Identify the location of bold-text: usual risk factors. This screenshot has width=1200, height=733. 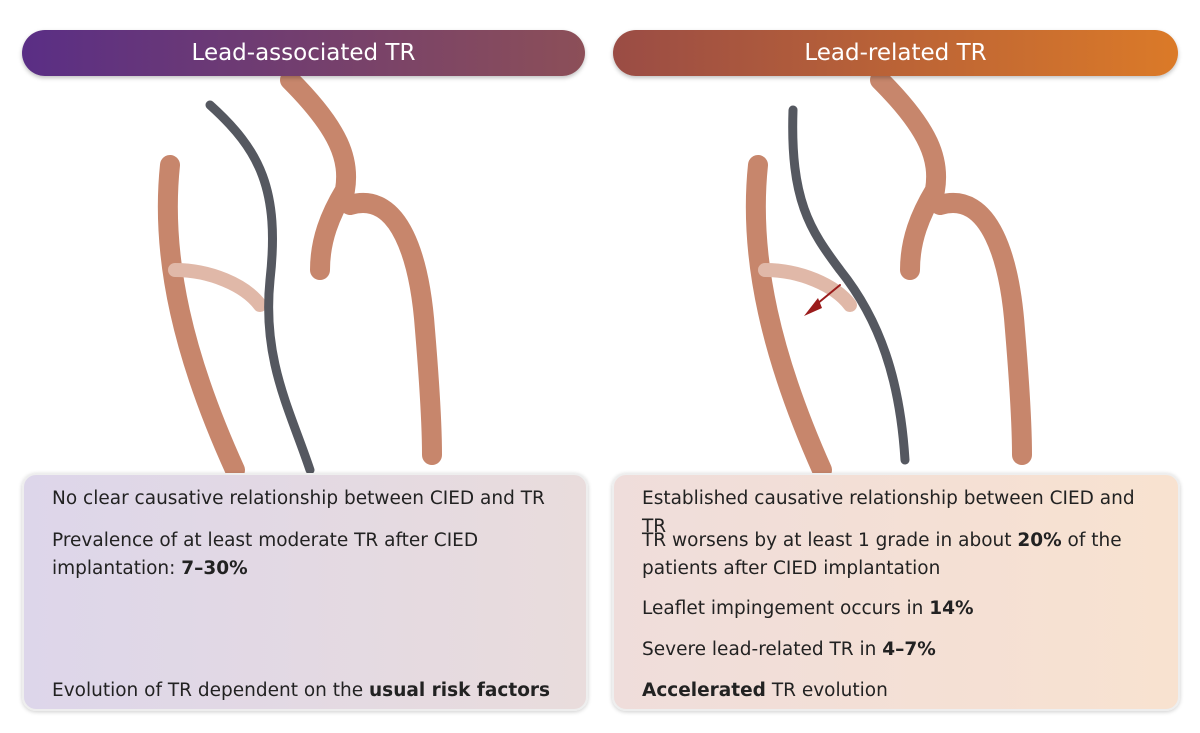
(460, 690).